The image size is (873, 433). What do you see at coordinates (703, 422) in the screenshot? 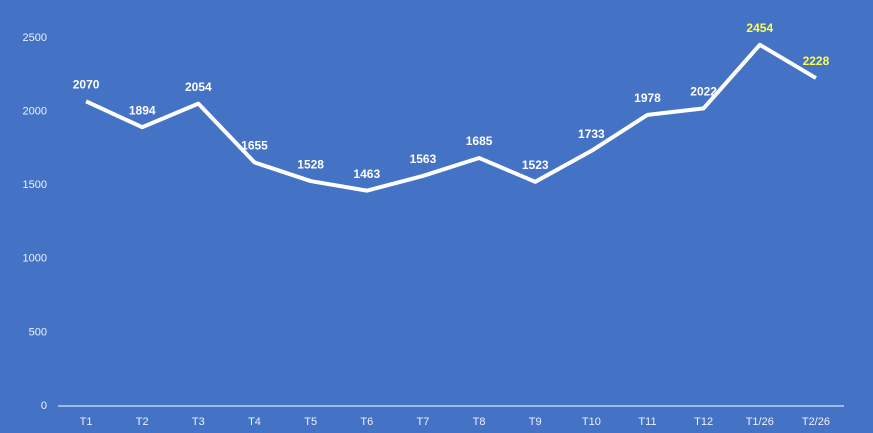
I see `x-tick-label: T12` at bounding box center [703, 422].